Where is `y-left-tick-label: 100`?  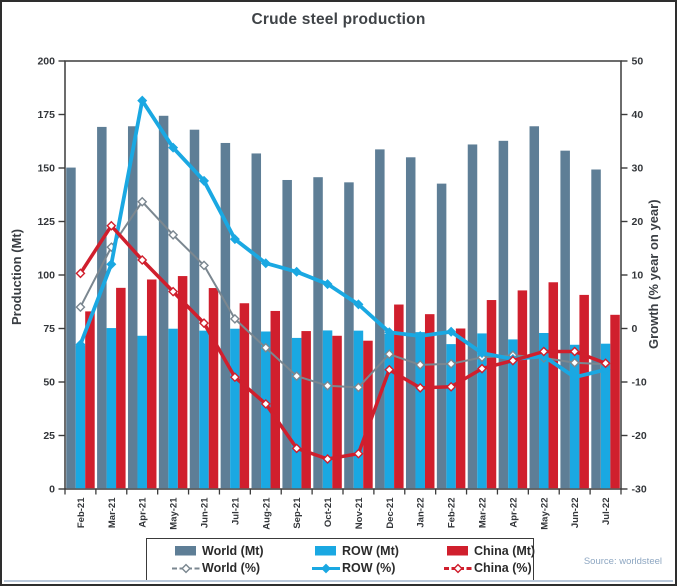
y-left-tick-label: 100 is located at coordinates (46, 276).